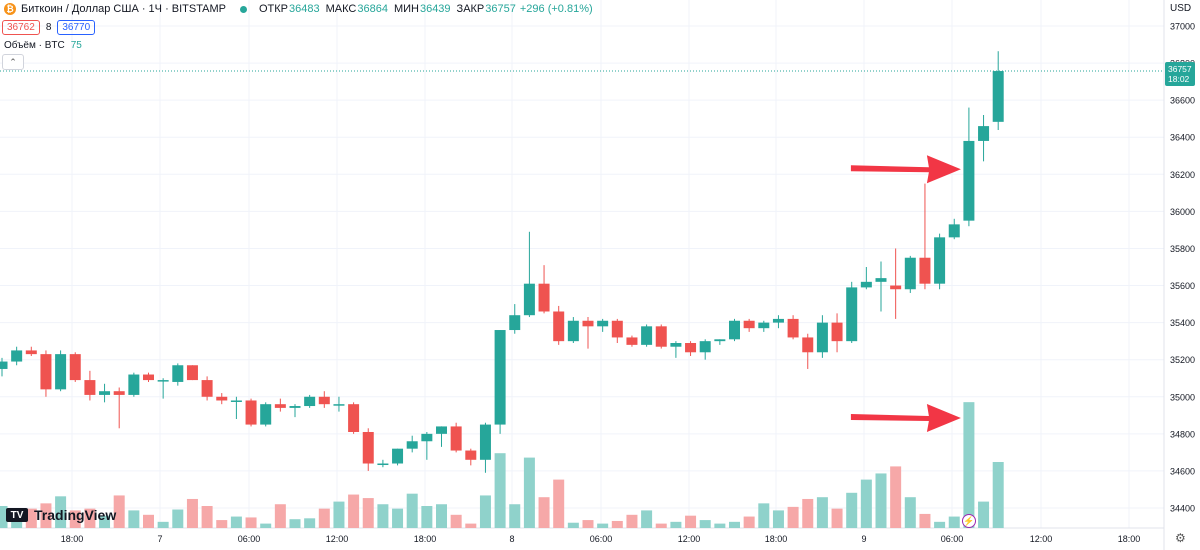  Describe the element at coordinates (689, 539) in the screenshot. I see `time-tick-label: 12:00` at that location.